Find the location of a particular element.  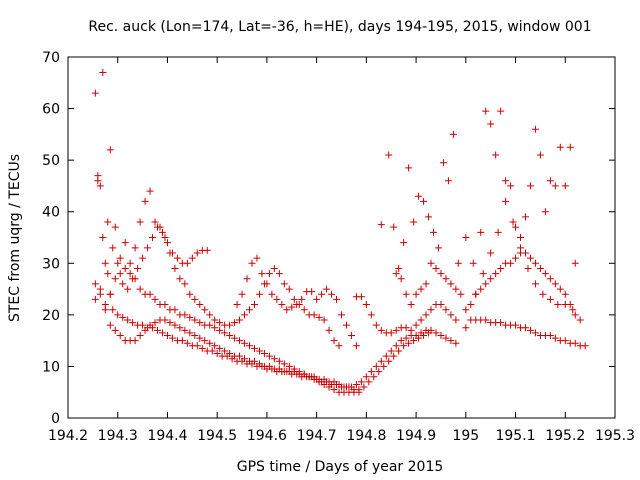

series-sat-i is located at coordinates (428, 284).